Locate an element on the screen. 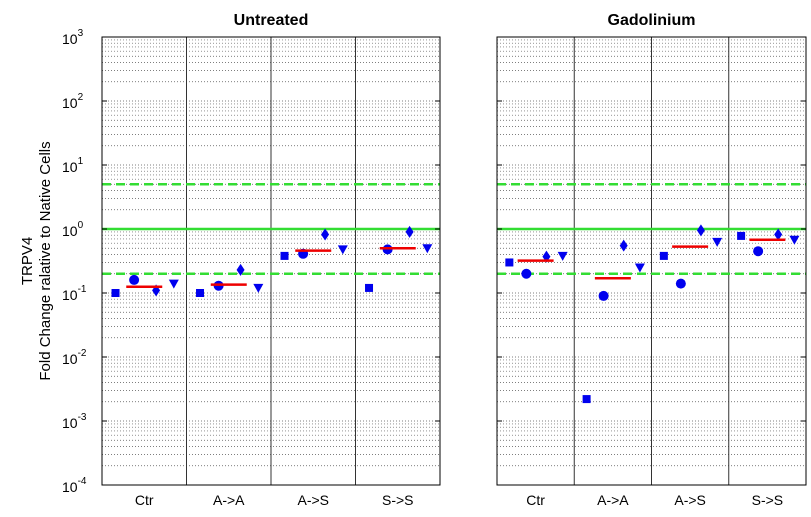 This screenshot has height=517, width=811. y-tick-label: 10² is located at coordinates (73, 101).